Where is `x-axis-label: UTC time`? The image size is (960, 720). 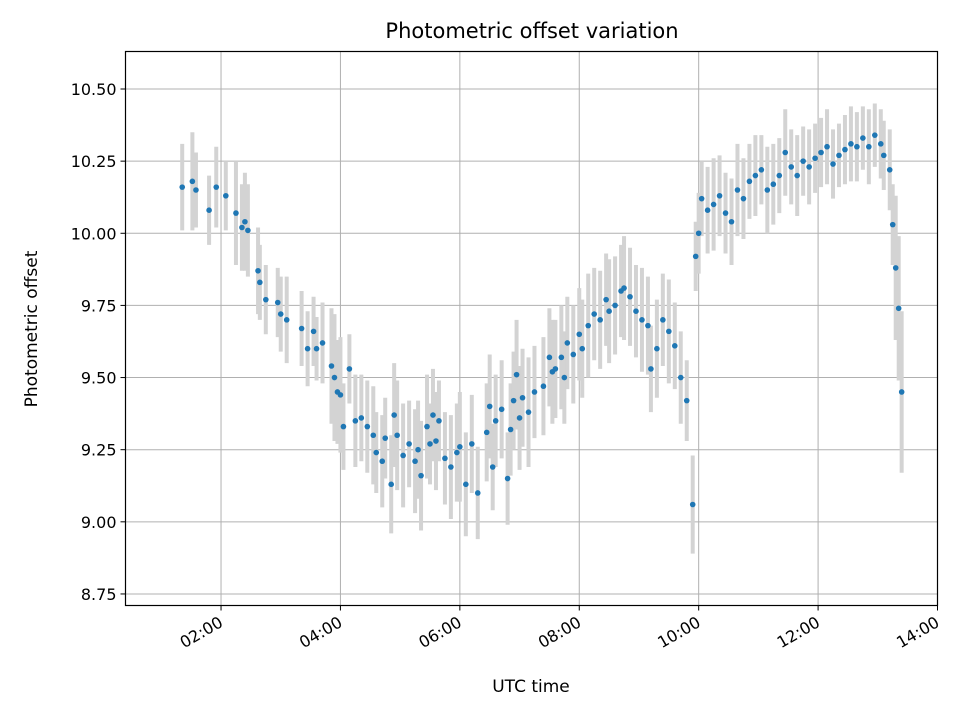 x-axis-label: UTC time is located at coordinates (531, 687).